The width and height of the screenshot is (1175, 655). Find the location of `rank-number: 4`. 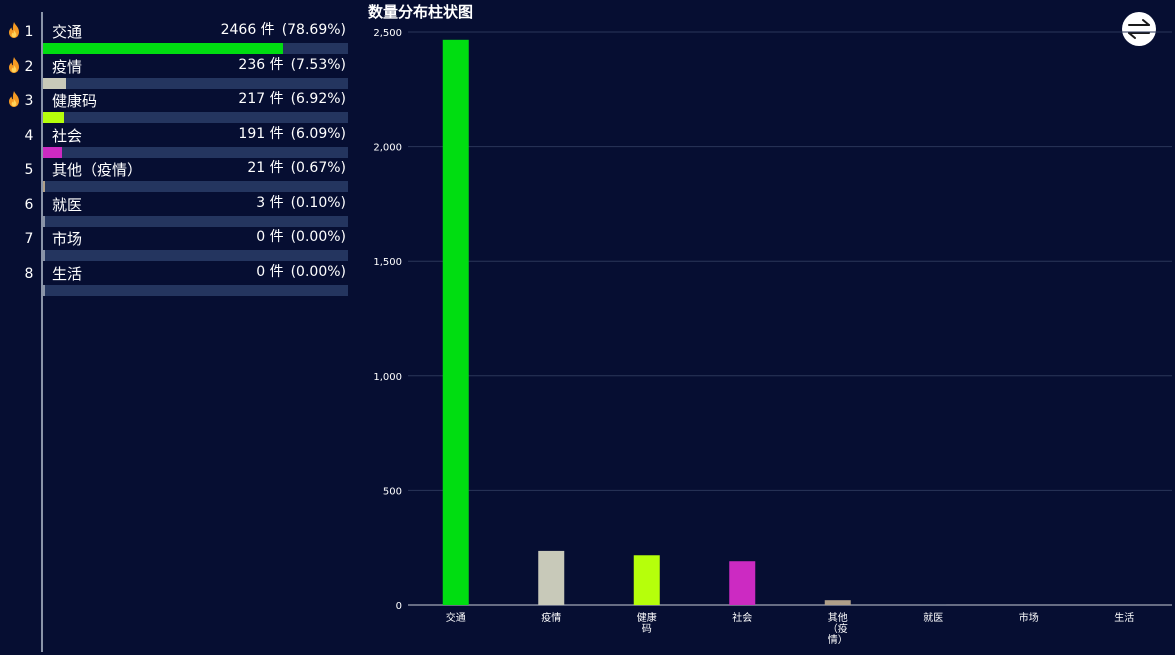

rank-number: 4 is located at coordinates (29, 135).